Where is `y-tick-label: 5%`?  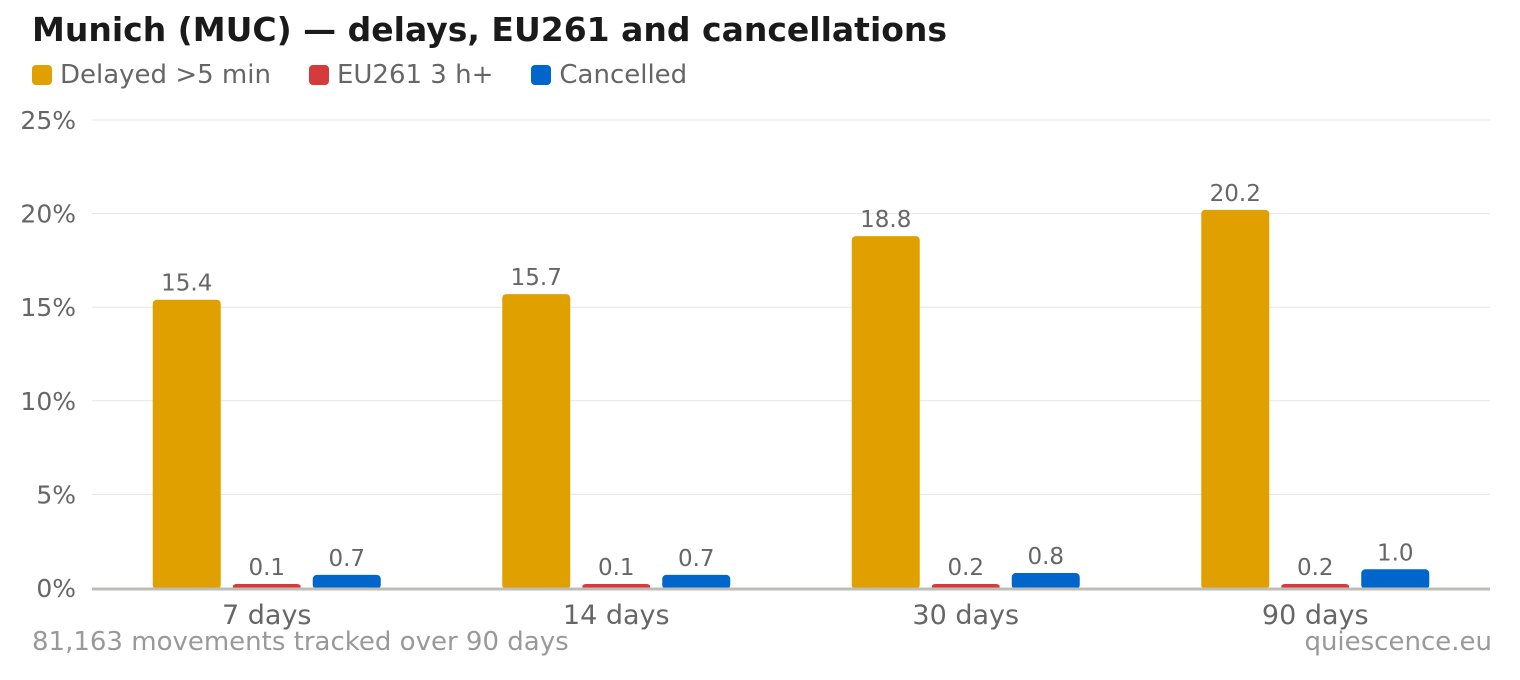
y-tick-label: 5% is located at coordinates (56, 494).